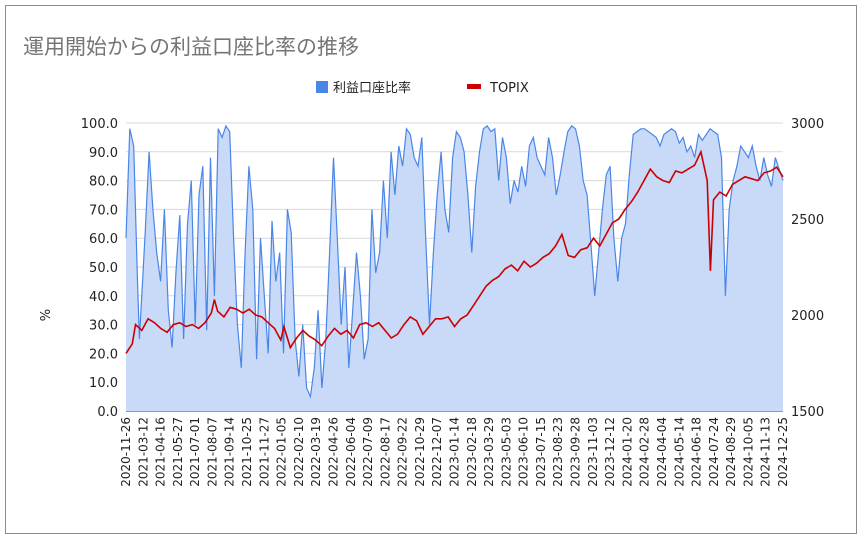  I want to click on x-tick-label: 2023-06-10, so click(524, 452).